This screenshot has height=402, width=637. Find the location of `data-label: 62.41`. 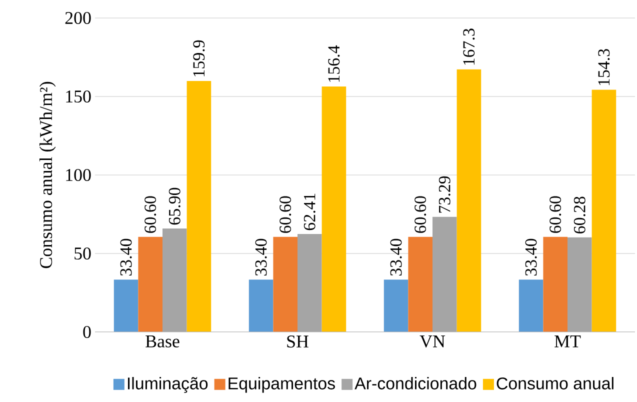

data-label: 62.41 is located at coordinates (310, 212).